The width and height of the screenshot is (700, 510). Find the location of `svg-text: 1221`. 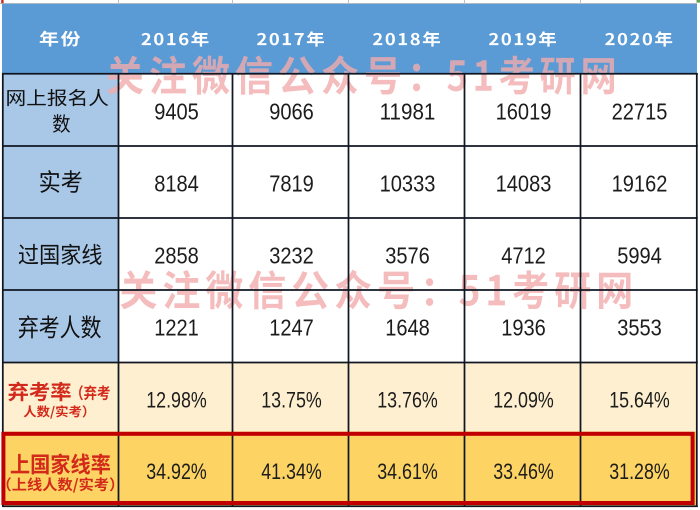

svg-text: 1221 is located at coordinates (176, 327).